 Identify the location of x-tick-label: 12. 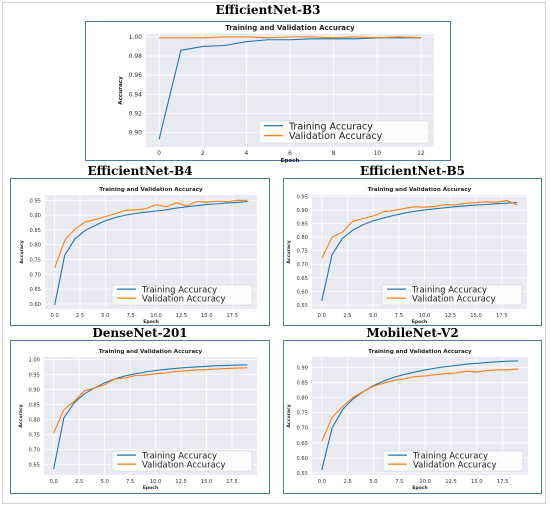
(421, 153).